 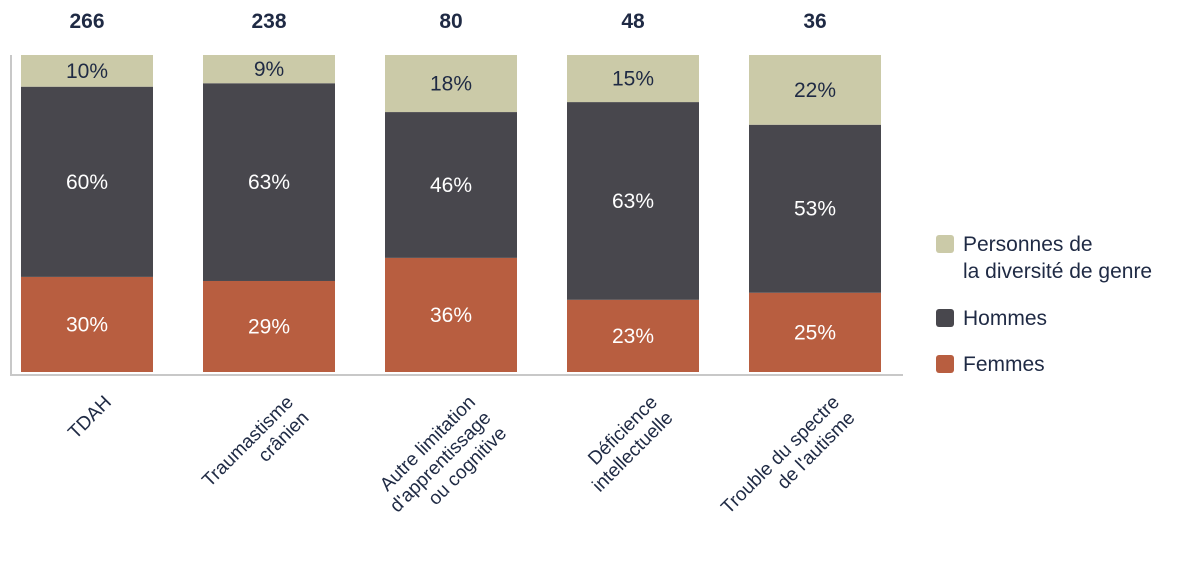 What do you see at coordinates (1057, 271) in the screenshot?
I see `legend-label-1: la diversité de genre` at bounding box center [1057, 271].